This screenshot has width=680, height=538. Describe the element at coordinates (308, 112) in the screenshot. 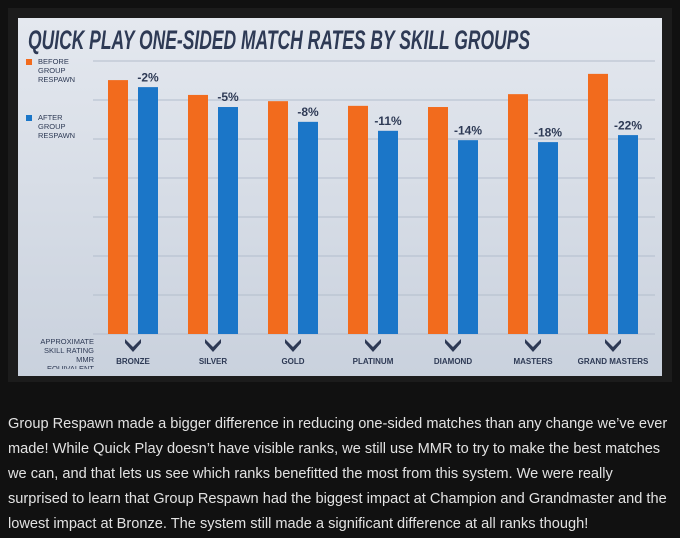

I see `change-label: -8%` at that location.